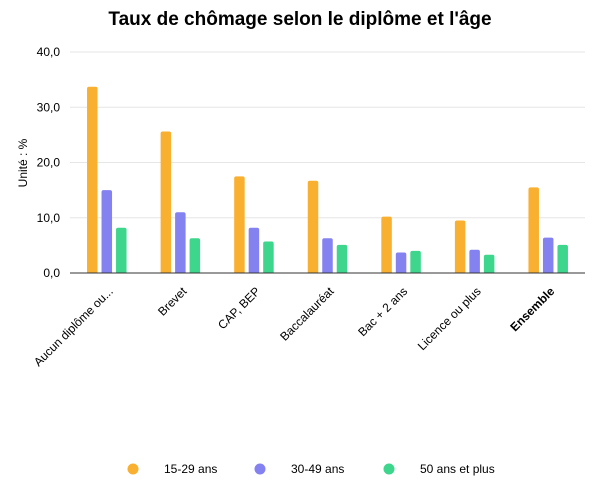 The image size is (600, 500). I want to click on y-tick-label: 40,0, so click(49, 52).